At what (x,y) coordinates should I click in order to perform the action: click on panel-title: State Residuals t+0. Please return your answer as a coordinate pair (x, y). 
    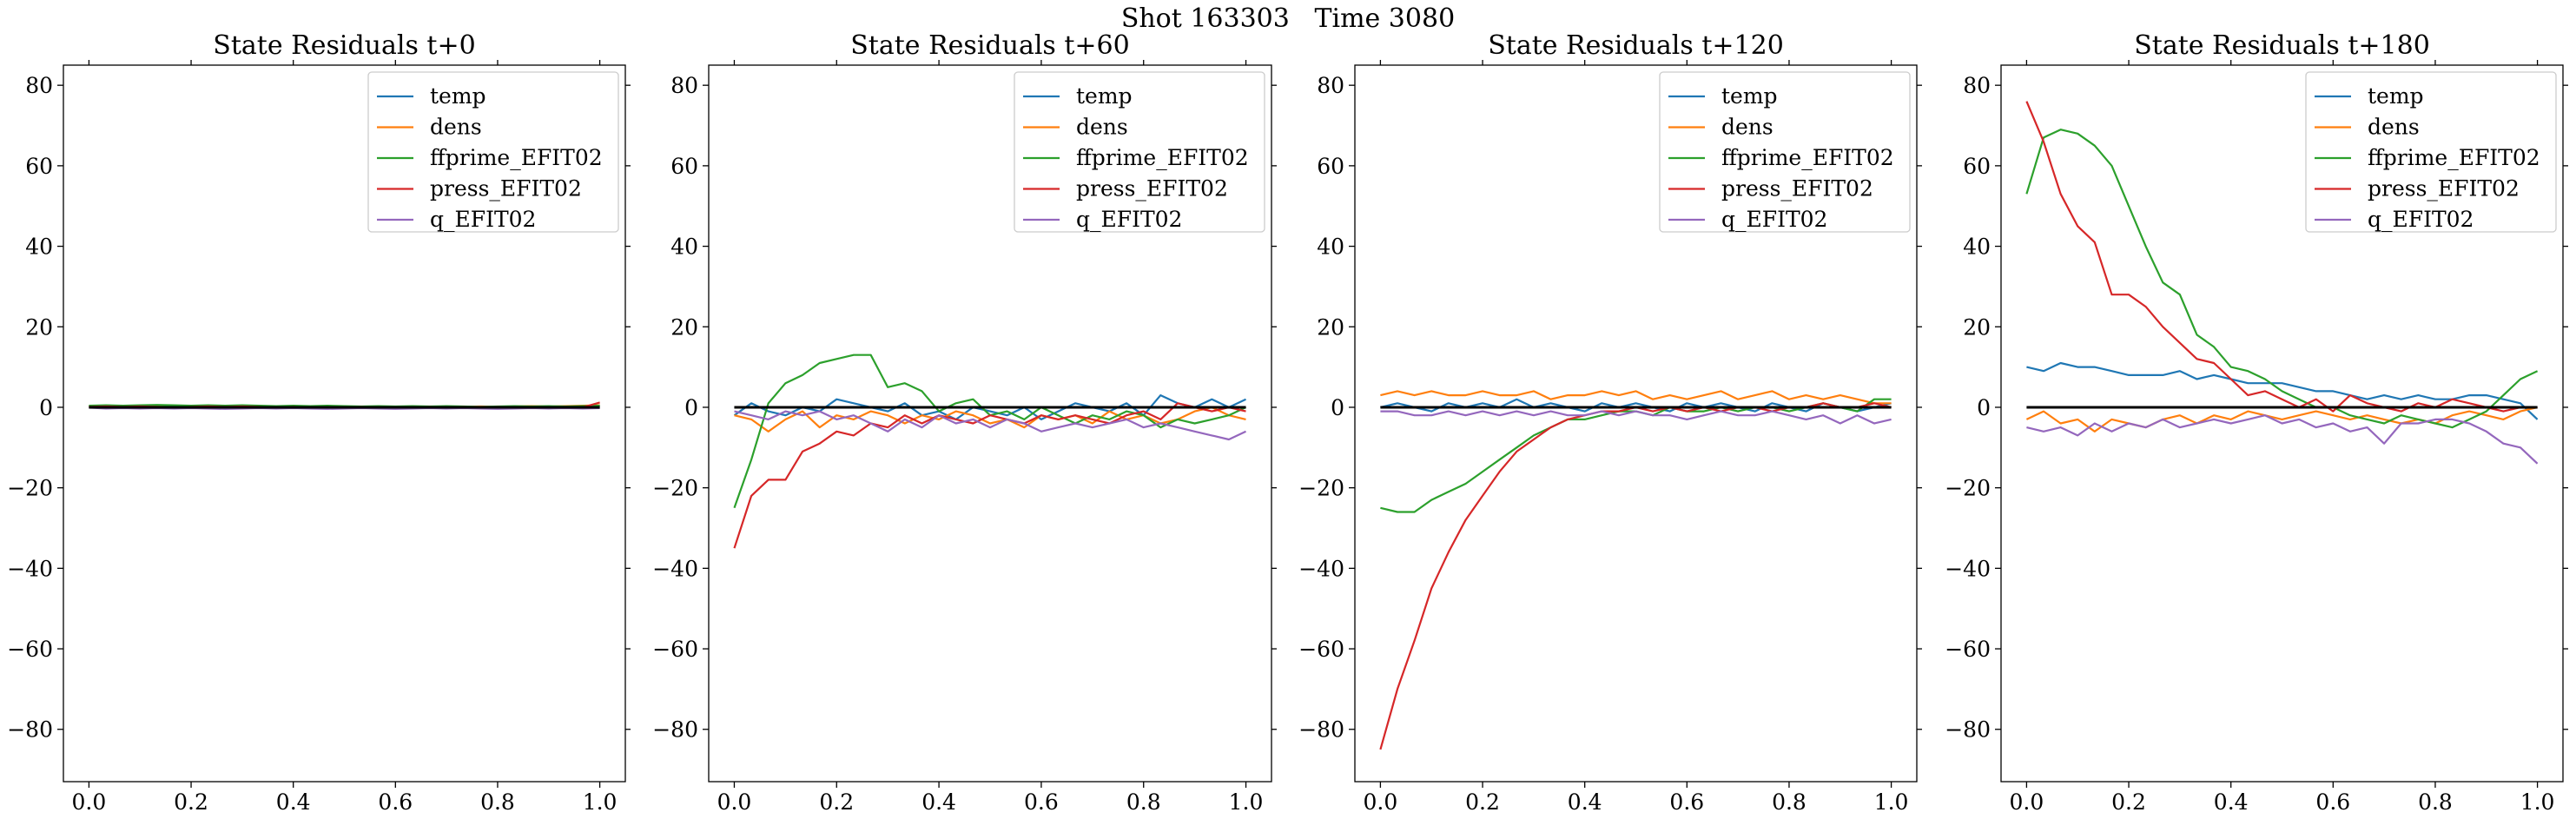
    Looking at the image, I should click on (344, 45).